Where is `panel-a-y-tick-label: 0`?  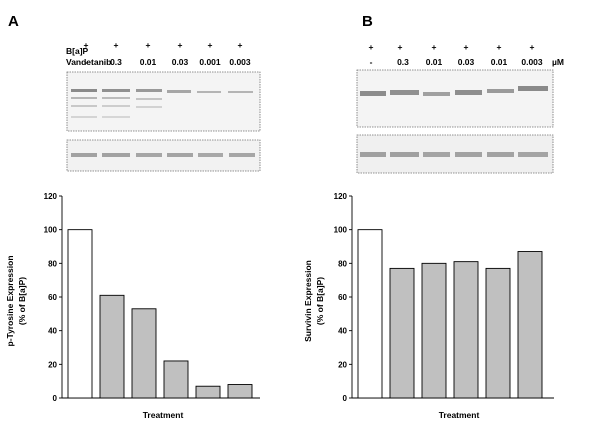
panel-a-y-tick-label: 0 is located at coordinates (55, 398).